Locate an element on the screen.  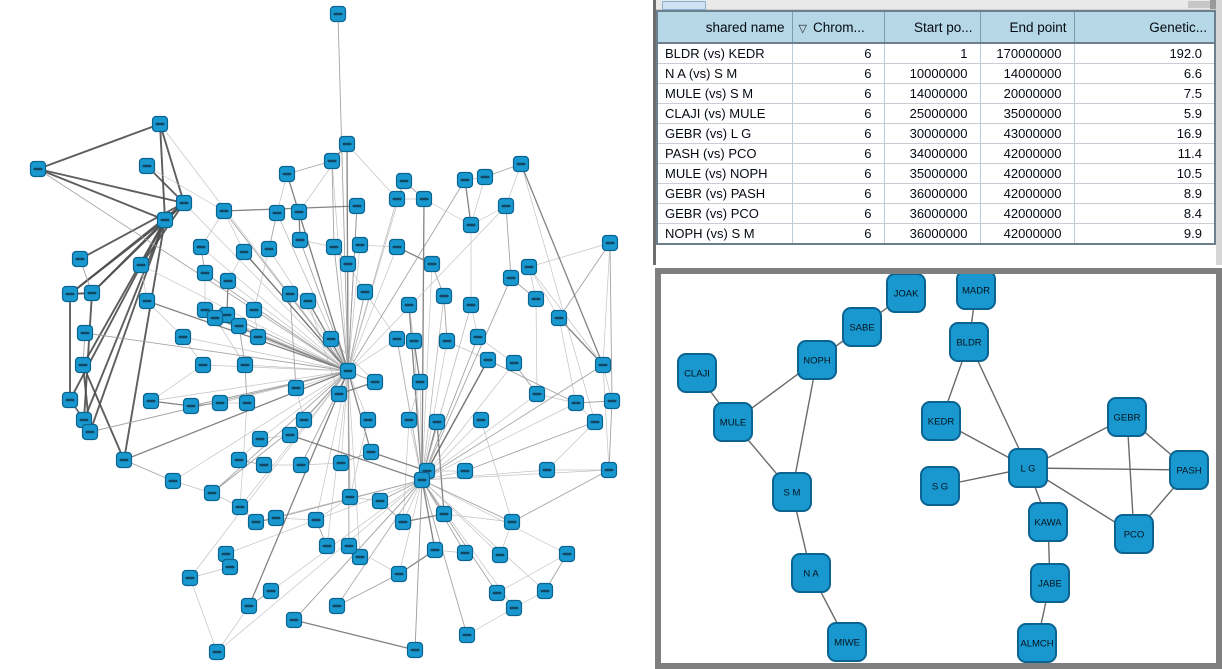
node-BLDR: BLDR is located at coordinates (969, 342).